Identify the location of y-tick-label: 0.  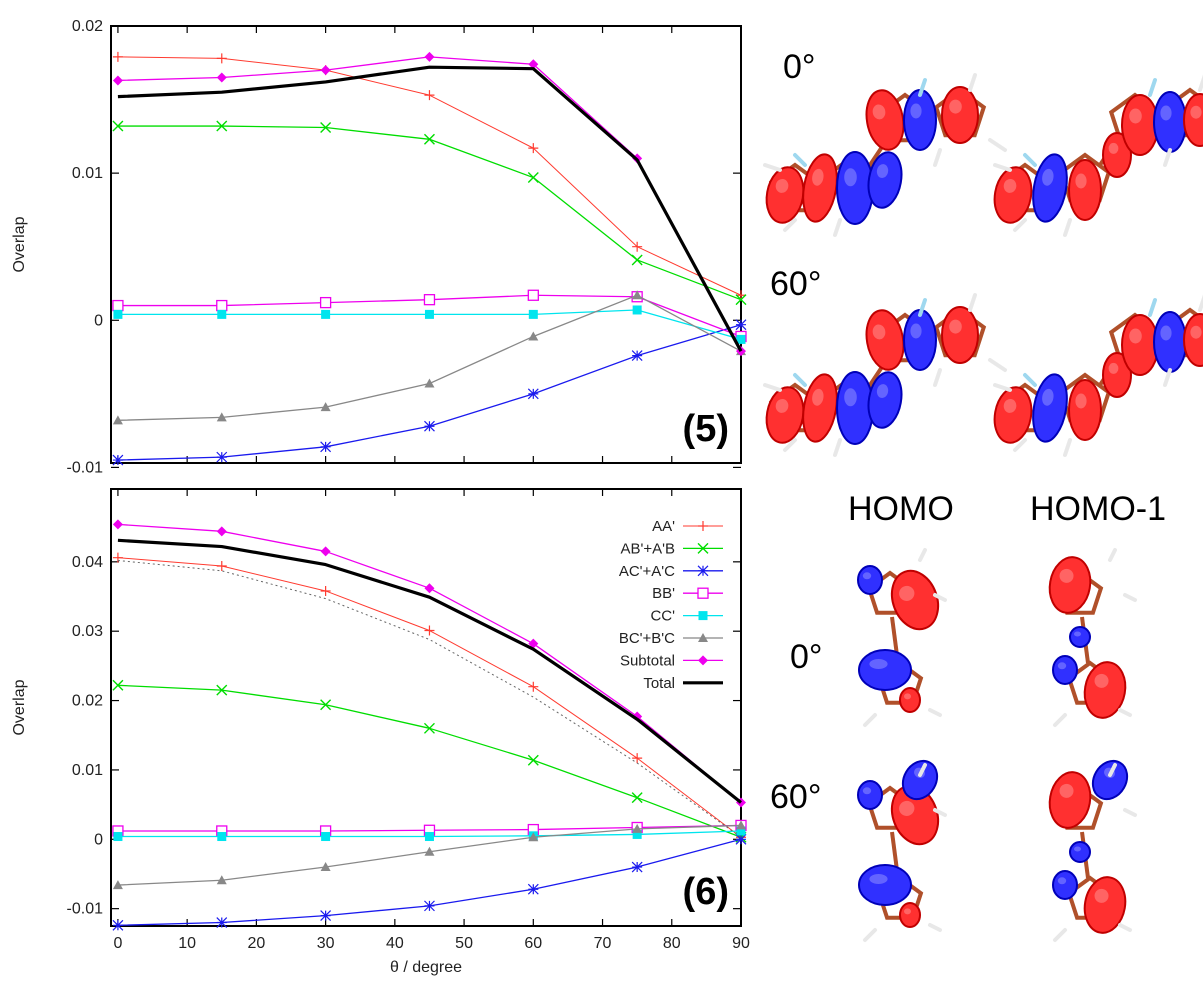
(98, 320).